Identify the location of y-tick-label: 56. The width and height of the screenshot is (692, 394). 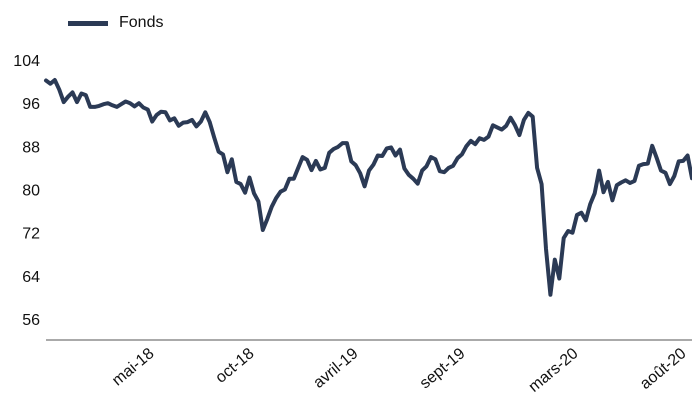
(31, 320).